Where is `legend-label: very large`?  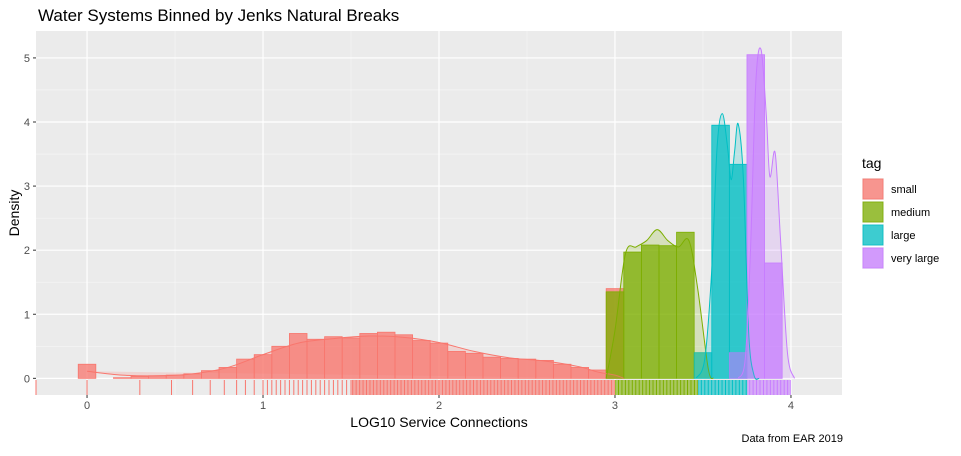
legend-label: very large is located at coordinates (915, 259).